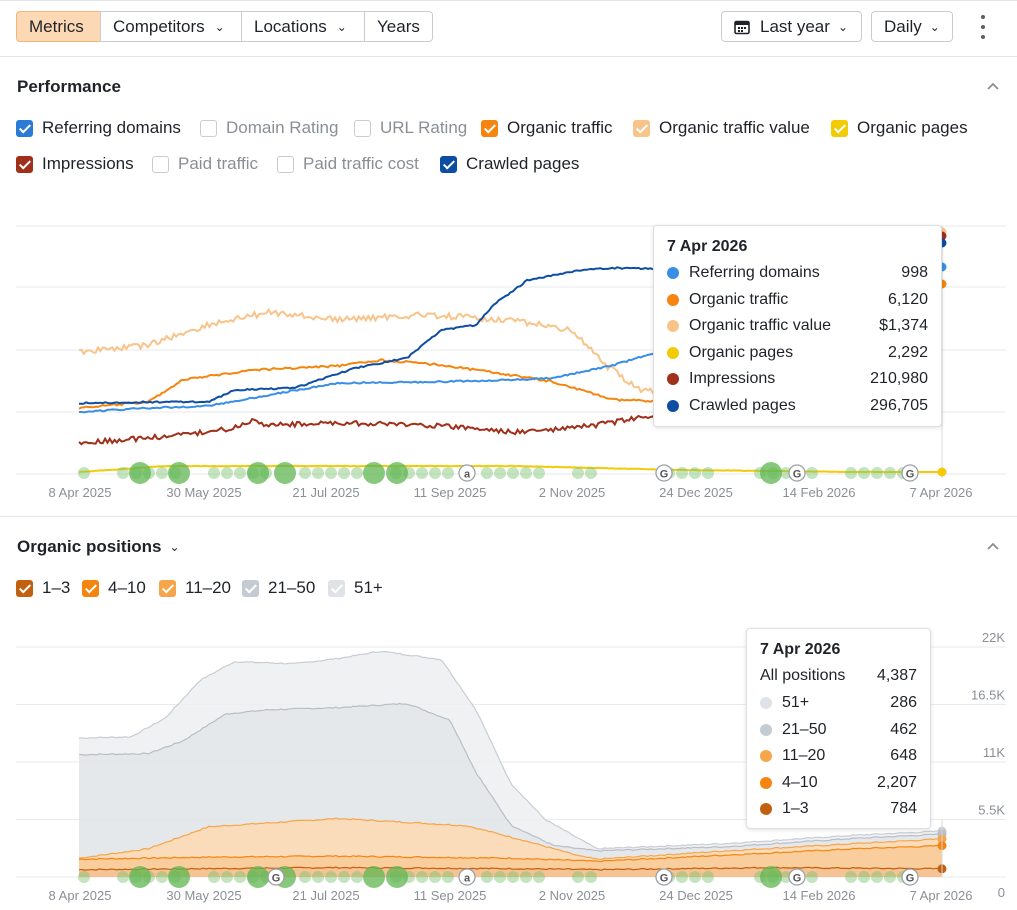 Image resolution: width=1017 pixels, height=910 pixels. What do you see at coordinates (43, 588) in the screenshot?
I see `checkbox-1-3: 1–3` at bounding box center [43, 588].